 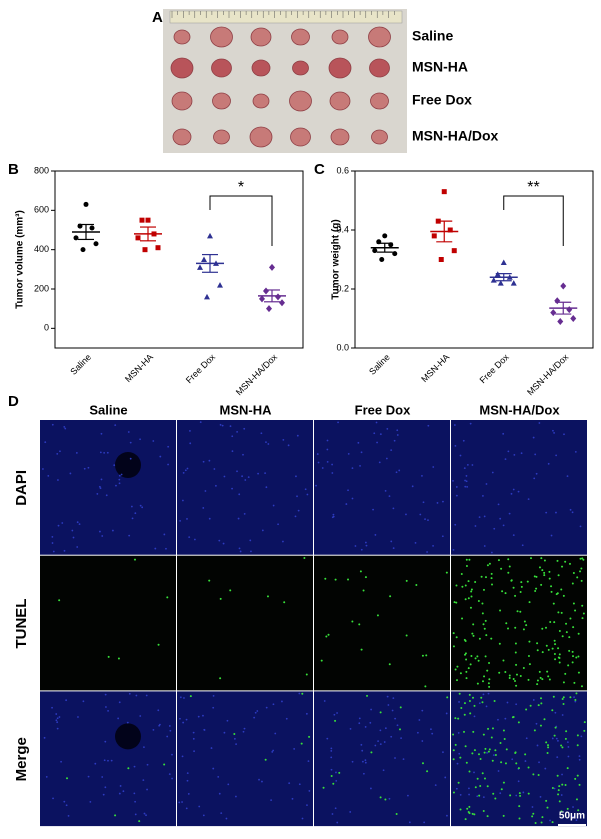 What do you see at coordinates (20, 259) in the screenshot?
I see `y-axis-label: Tumor volume (mm³)` at bounding box center [20, 259].